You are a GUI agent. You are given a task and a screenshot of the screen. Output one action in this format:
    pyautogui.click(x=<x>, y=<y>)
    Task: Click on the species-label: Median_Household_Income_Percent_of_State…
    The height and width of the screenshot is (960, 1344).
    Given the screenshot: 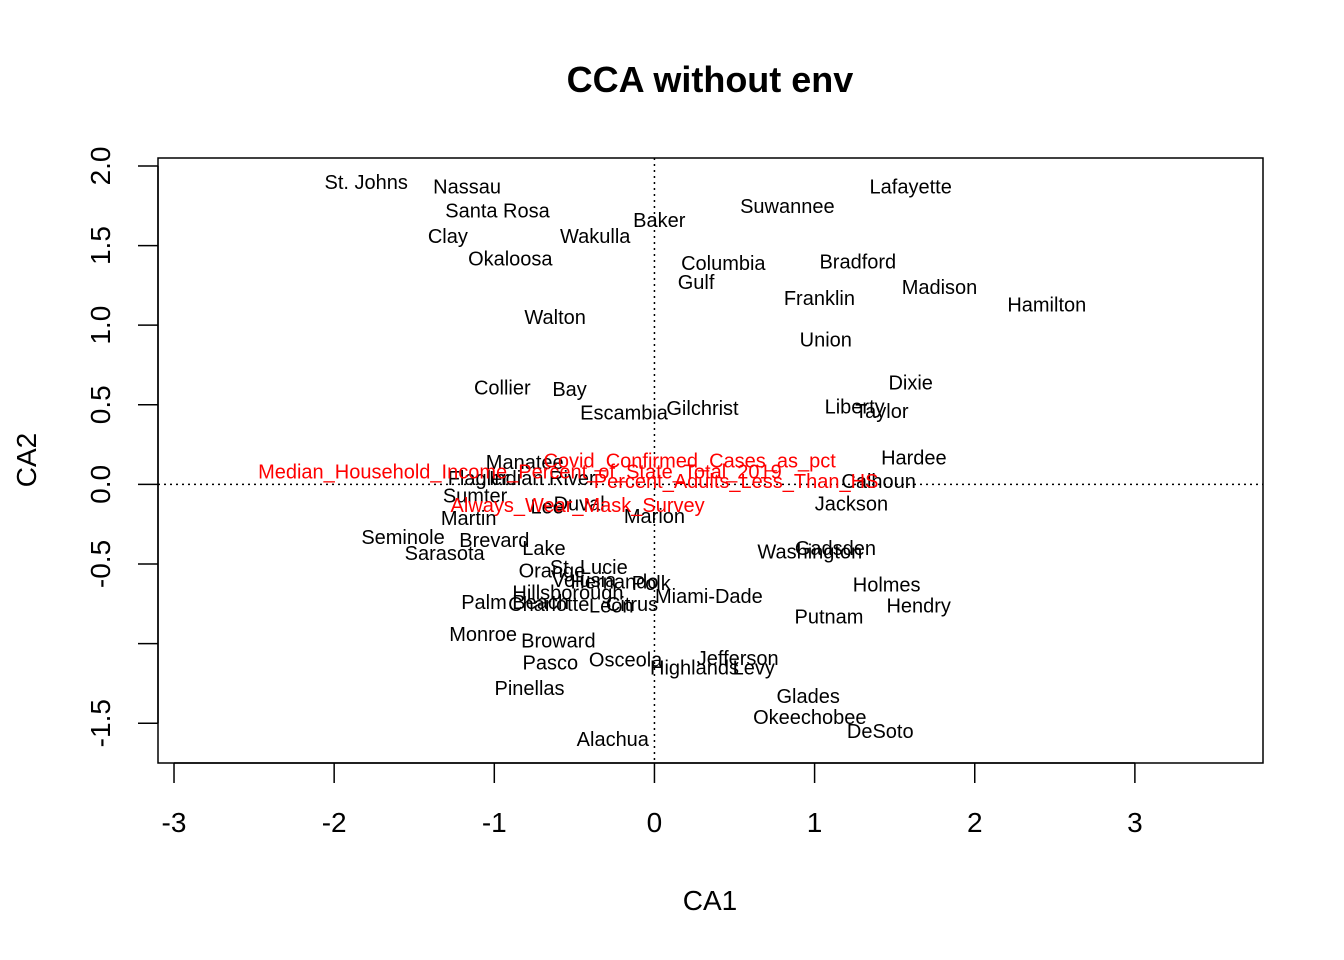 What is the action you would take?
    pyautogui.click(x=520, y=473)
    